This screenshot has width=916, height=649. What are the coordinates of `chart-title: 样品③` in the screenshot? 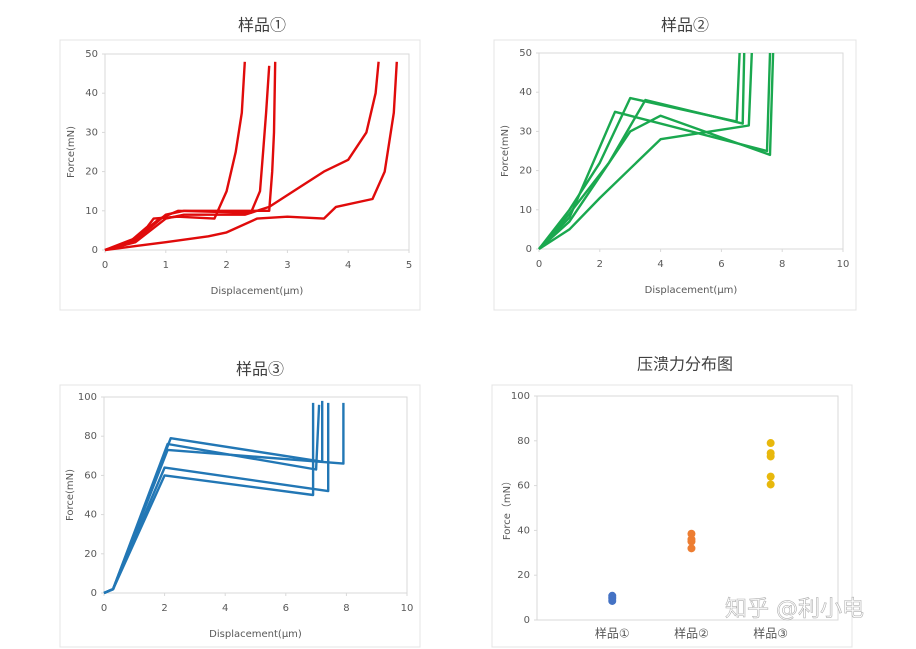 It's located at (260, 369).